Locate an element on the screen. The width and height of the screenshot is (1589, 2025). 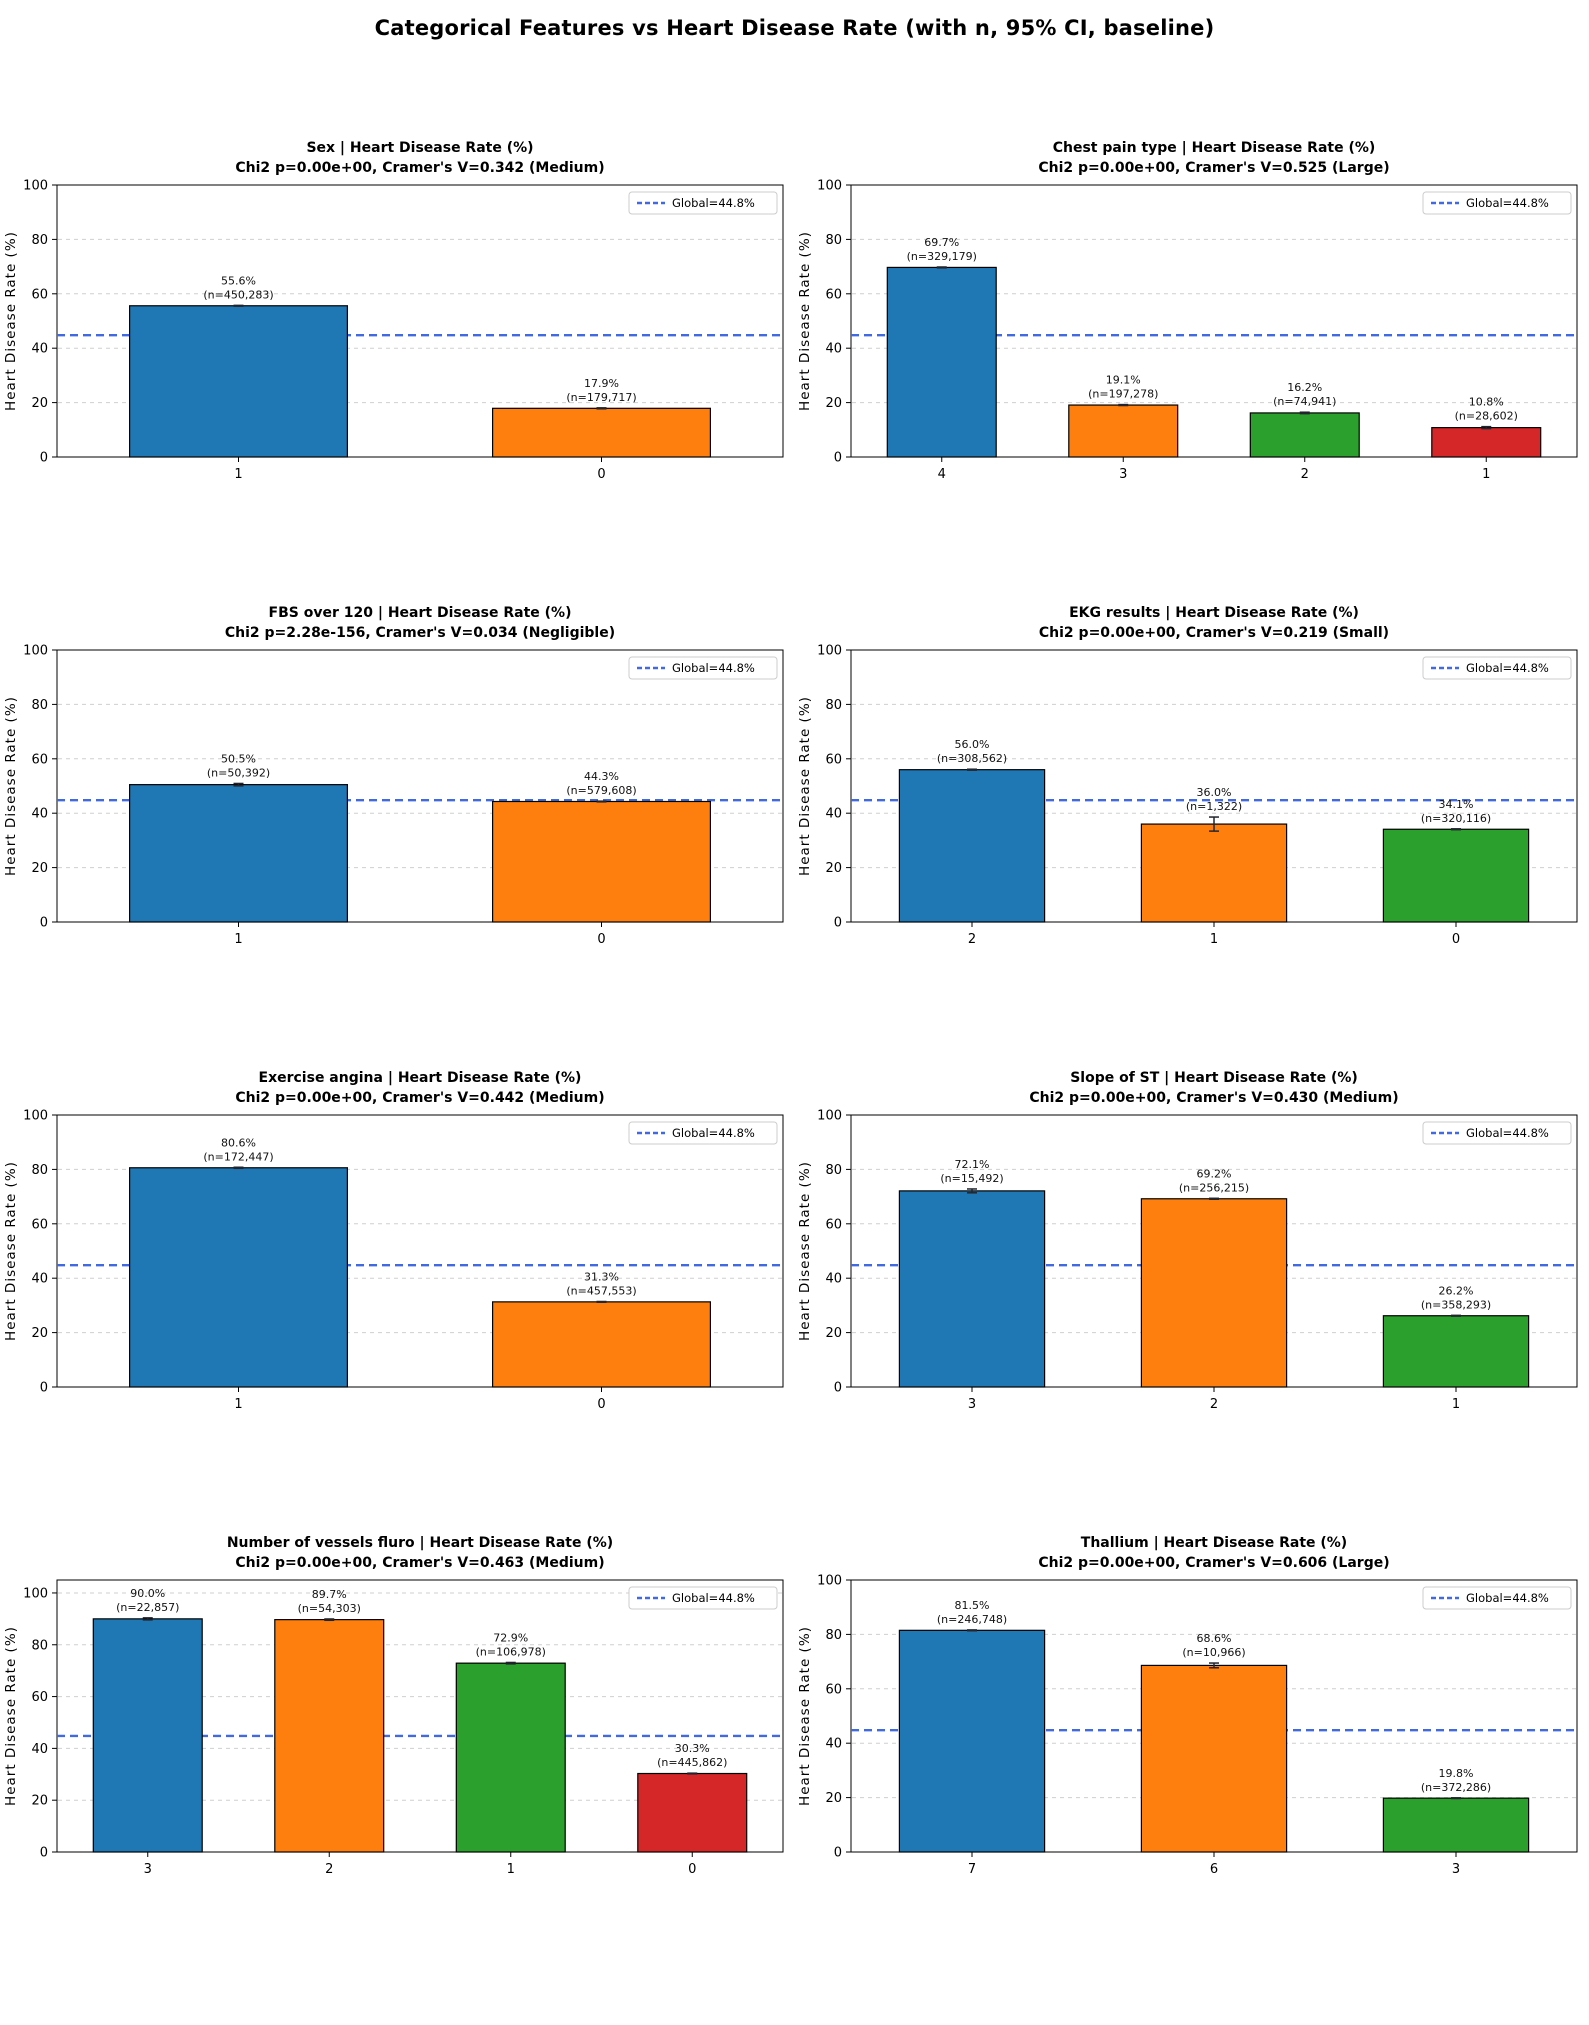
bar-count-label: (n=15,492) is located at coordinates (971, 1178).